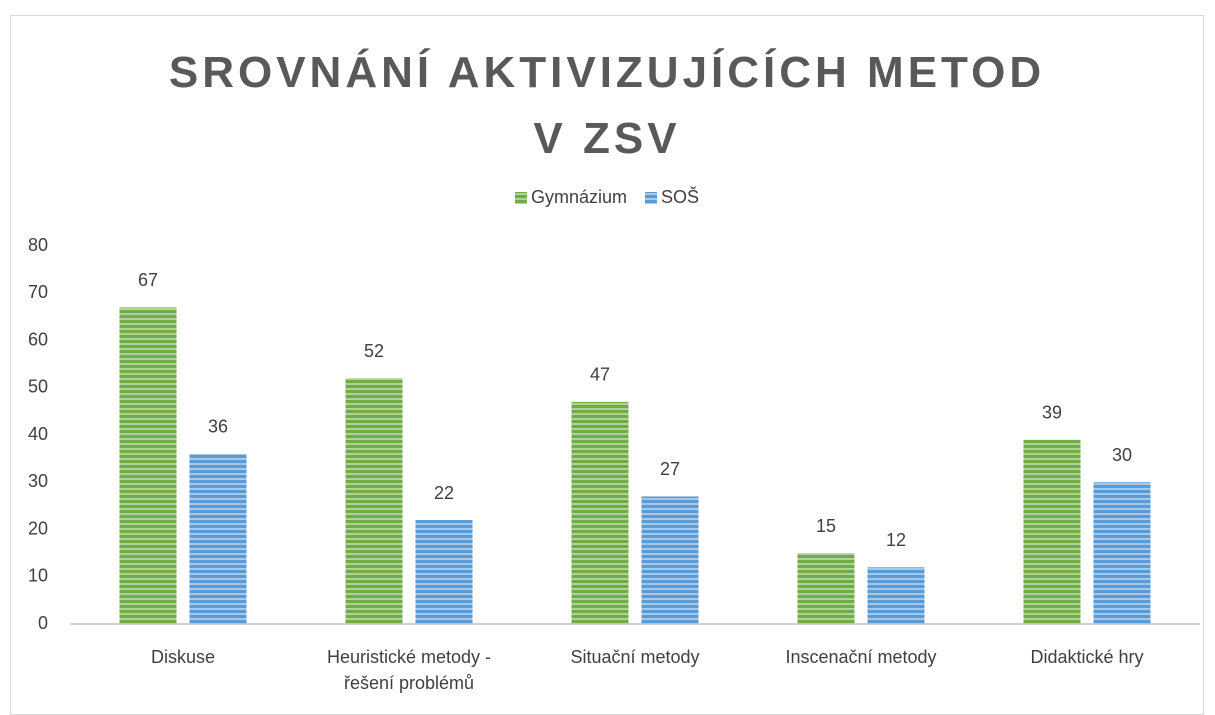 This screenshot has height=715, width=1215. I want to click on y-tick-label: 20, so click(38, 528).